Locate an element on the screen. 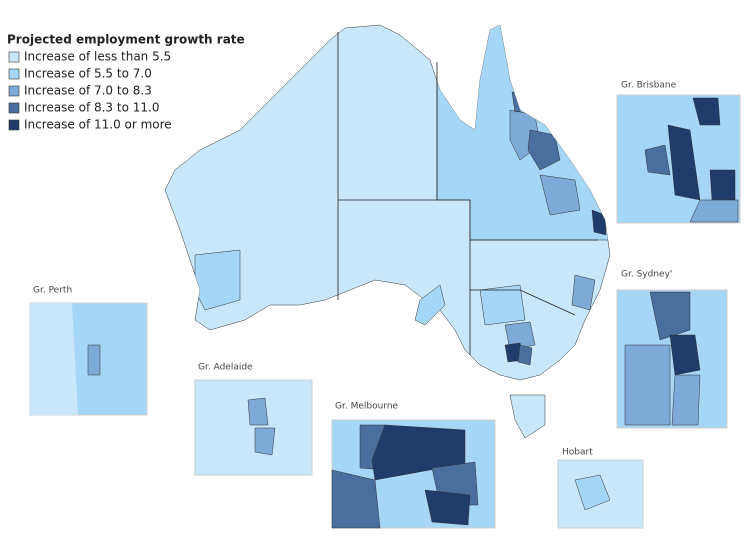 The height and width of the screenshot is (539, 755). inset-label: Gr. Melbourne is located at coordinates (367, 407).